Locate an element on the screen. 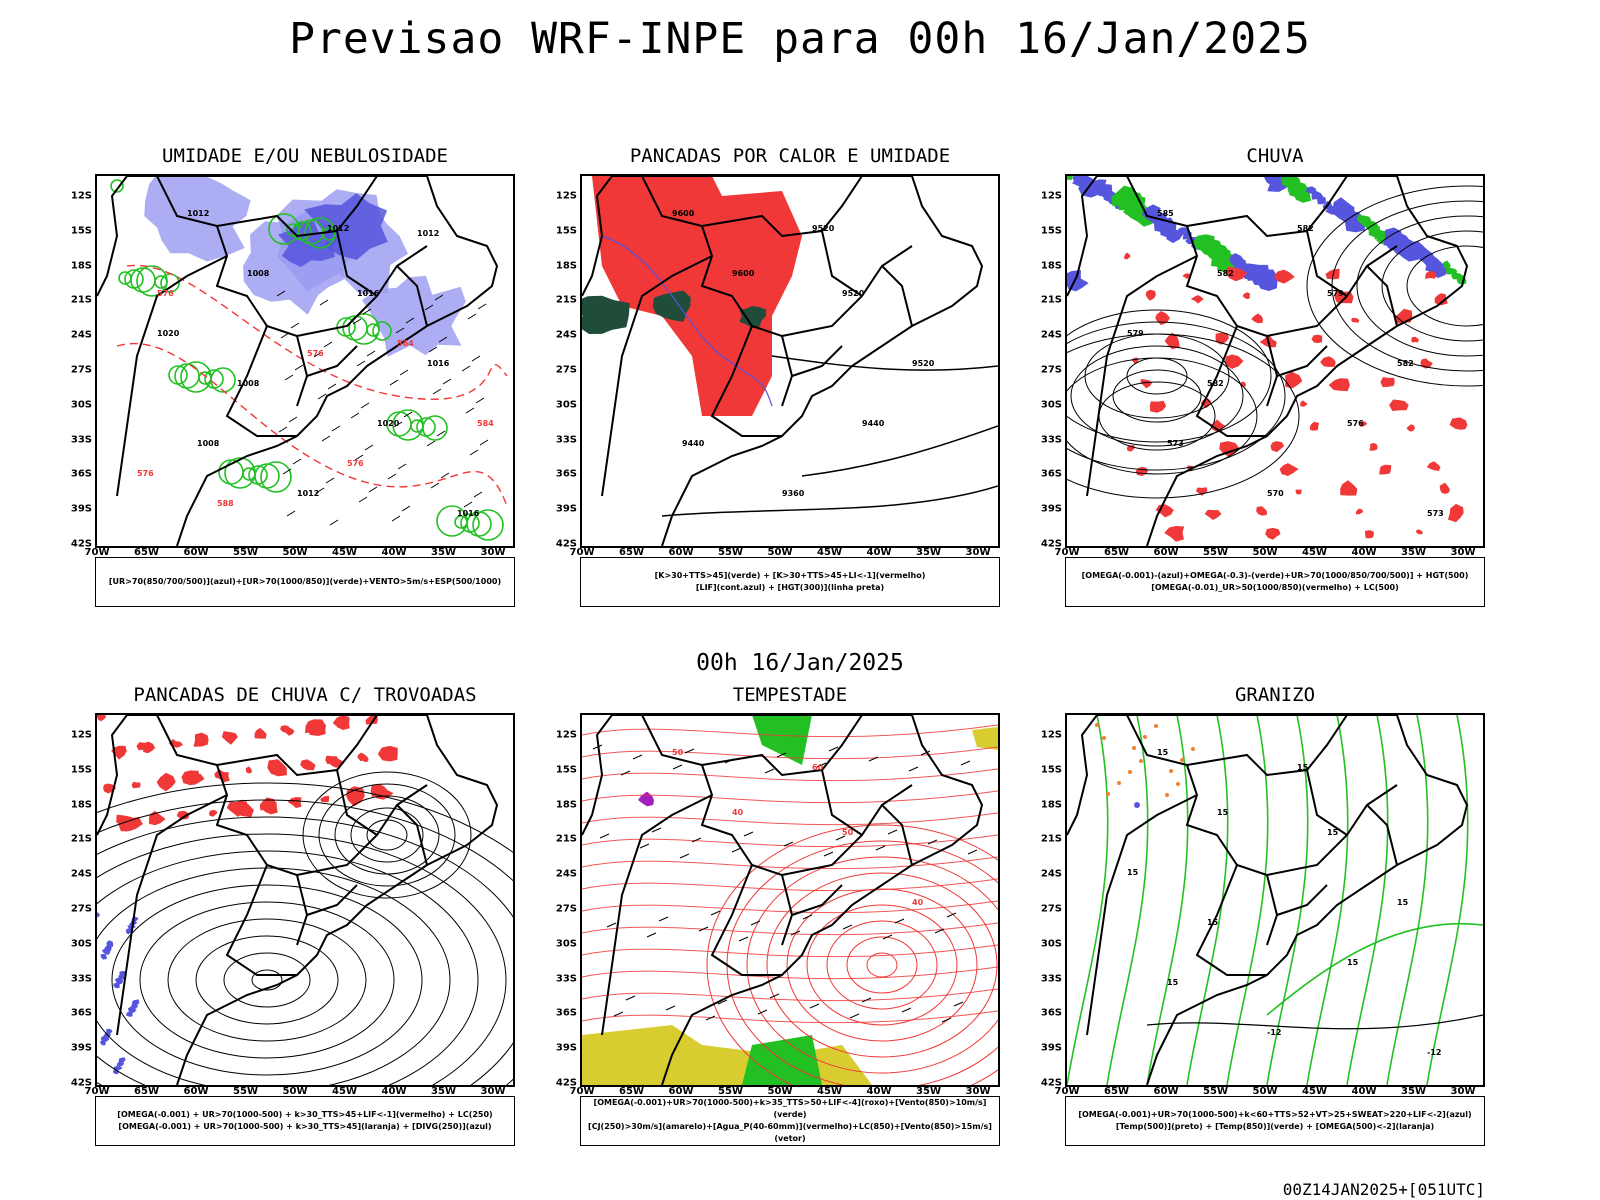  forecast-map: 585 582 582 579 582 576 573 570 573 579 582 is located at coordinates (1275, 361).